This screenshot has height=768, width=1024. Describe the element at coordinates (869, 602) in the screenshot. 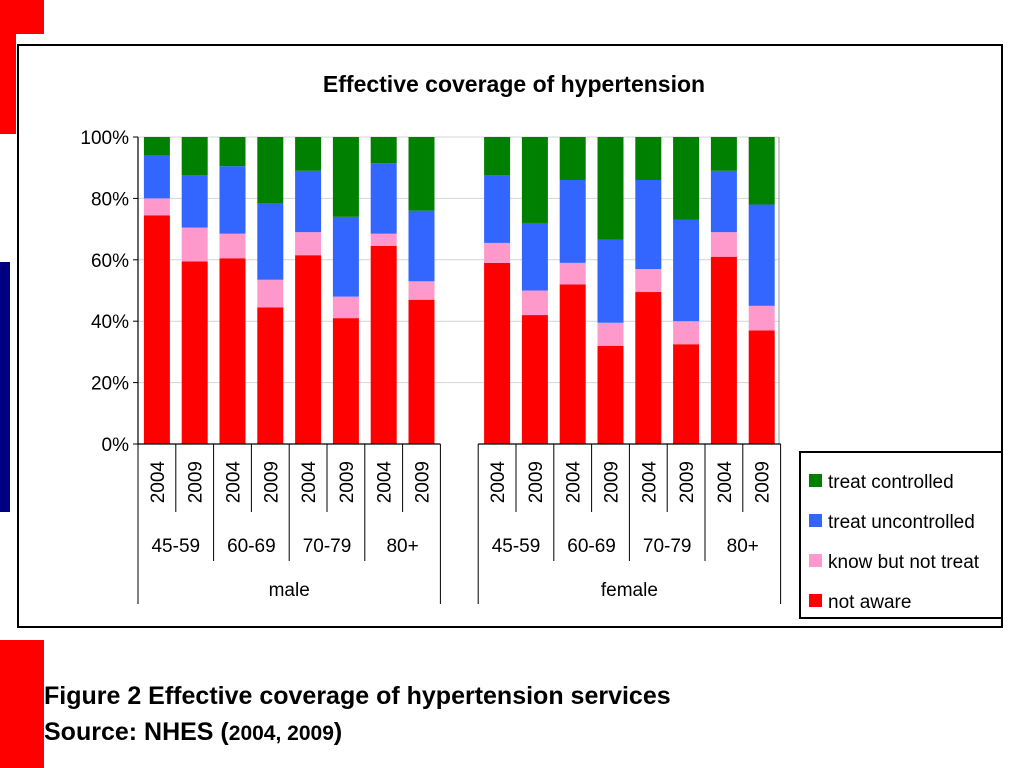

I see `legend-label: not aware` at that location.